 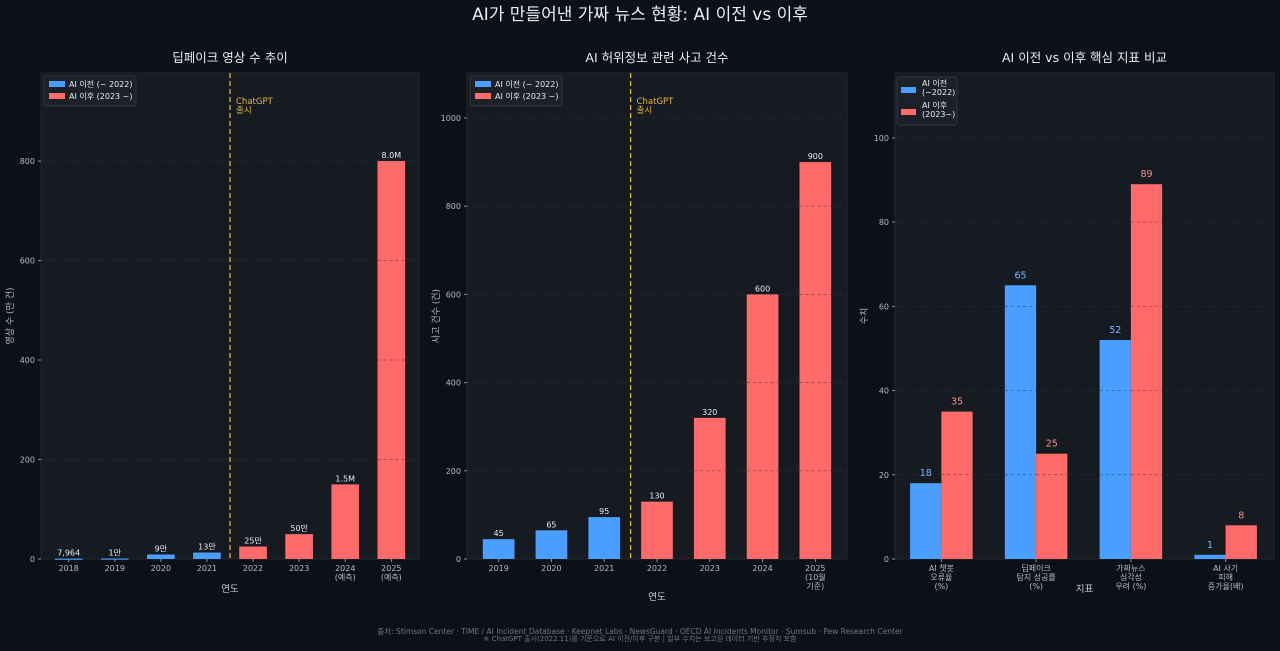 I want to click on data-label: 9만, so click(x=161, y=549).